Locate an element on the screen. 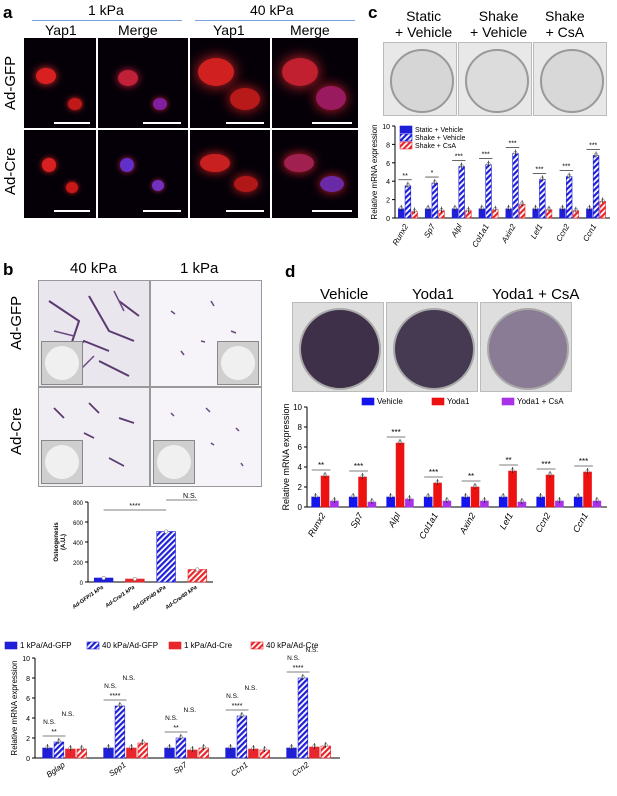 Image resolution: width=617 pixels, height=796 pixels. stain-image-adcre-40kpa is located at coordinates (94, 437).